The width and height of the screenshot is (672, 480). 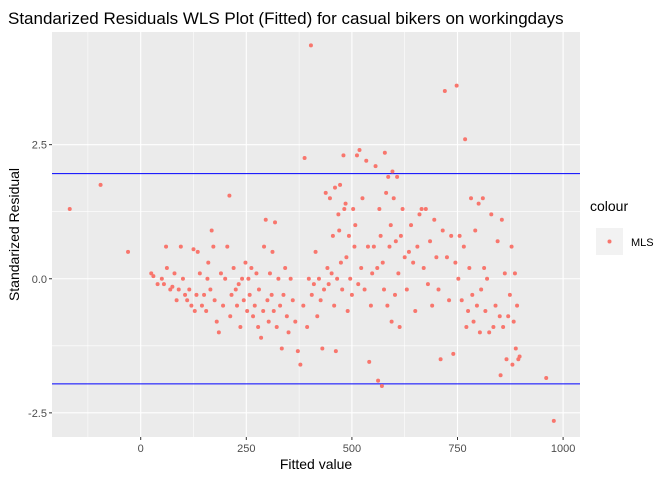 What do you see at coordinates (141, 449) in the screenshot?
I see `x-tick-label: 0` at bounding box center [141, 449].